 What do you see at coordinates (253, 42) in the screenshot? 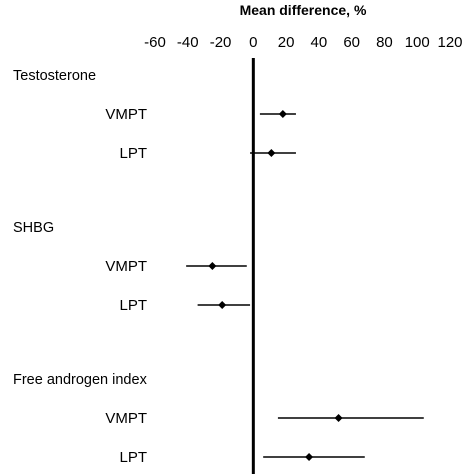
I see `x-tick-label: 0` at bounding box center [253, 42].